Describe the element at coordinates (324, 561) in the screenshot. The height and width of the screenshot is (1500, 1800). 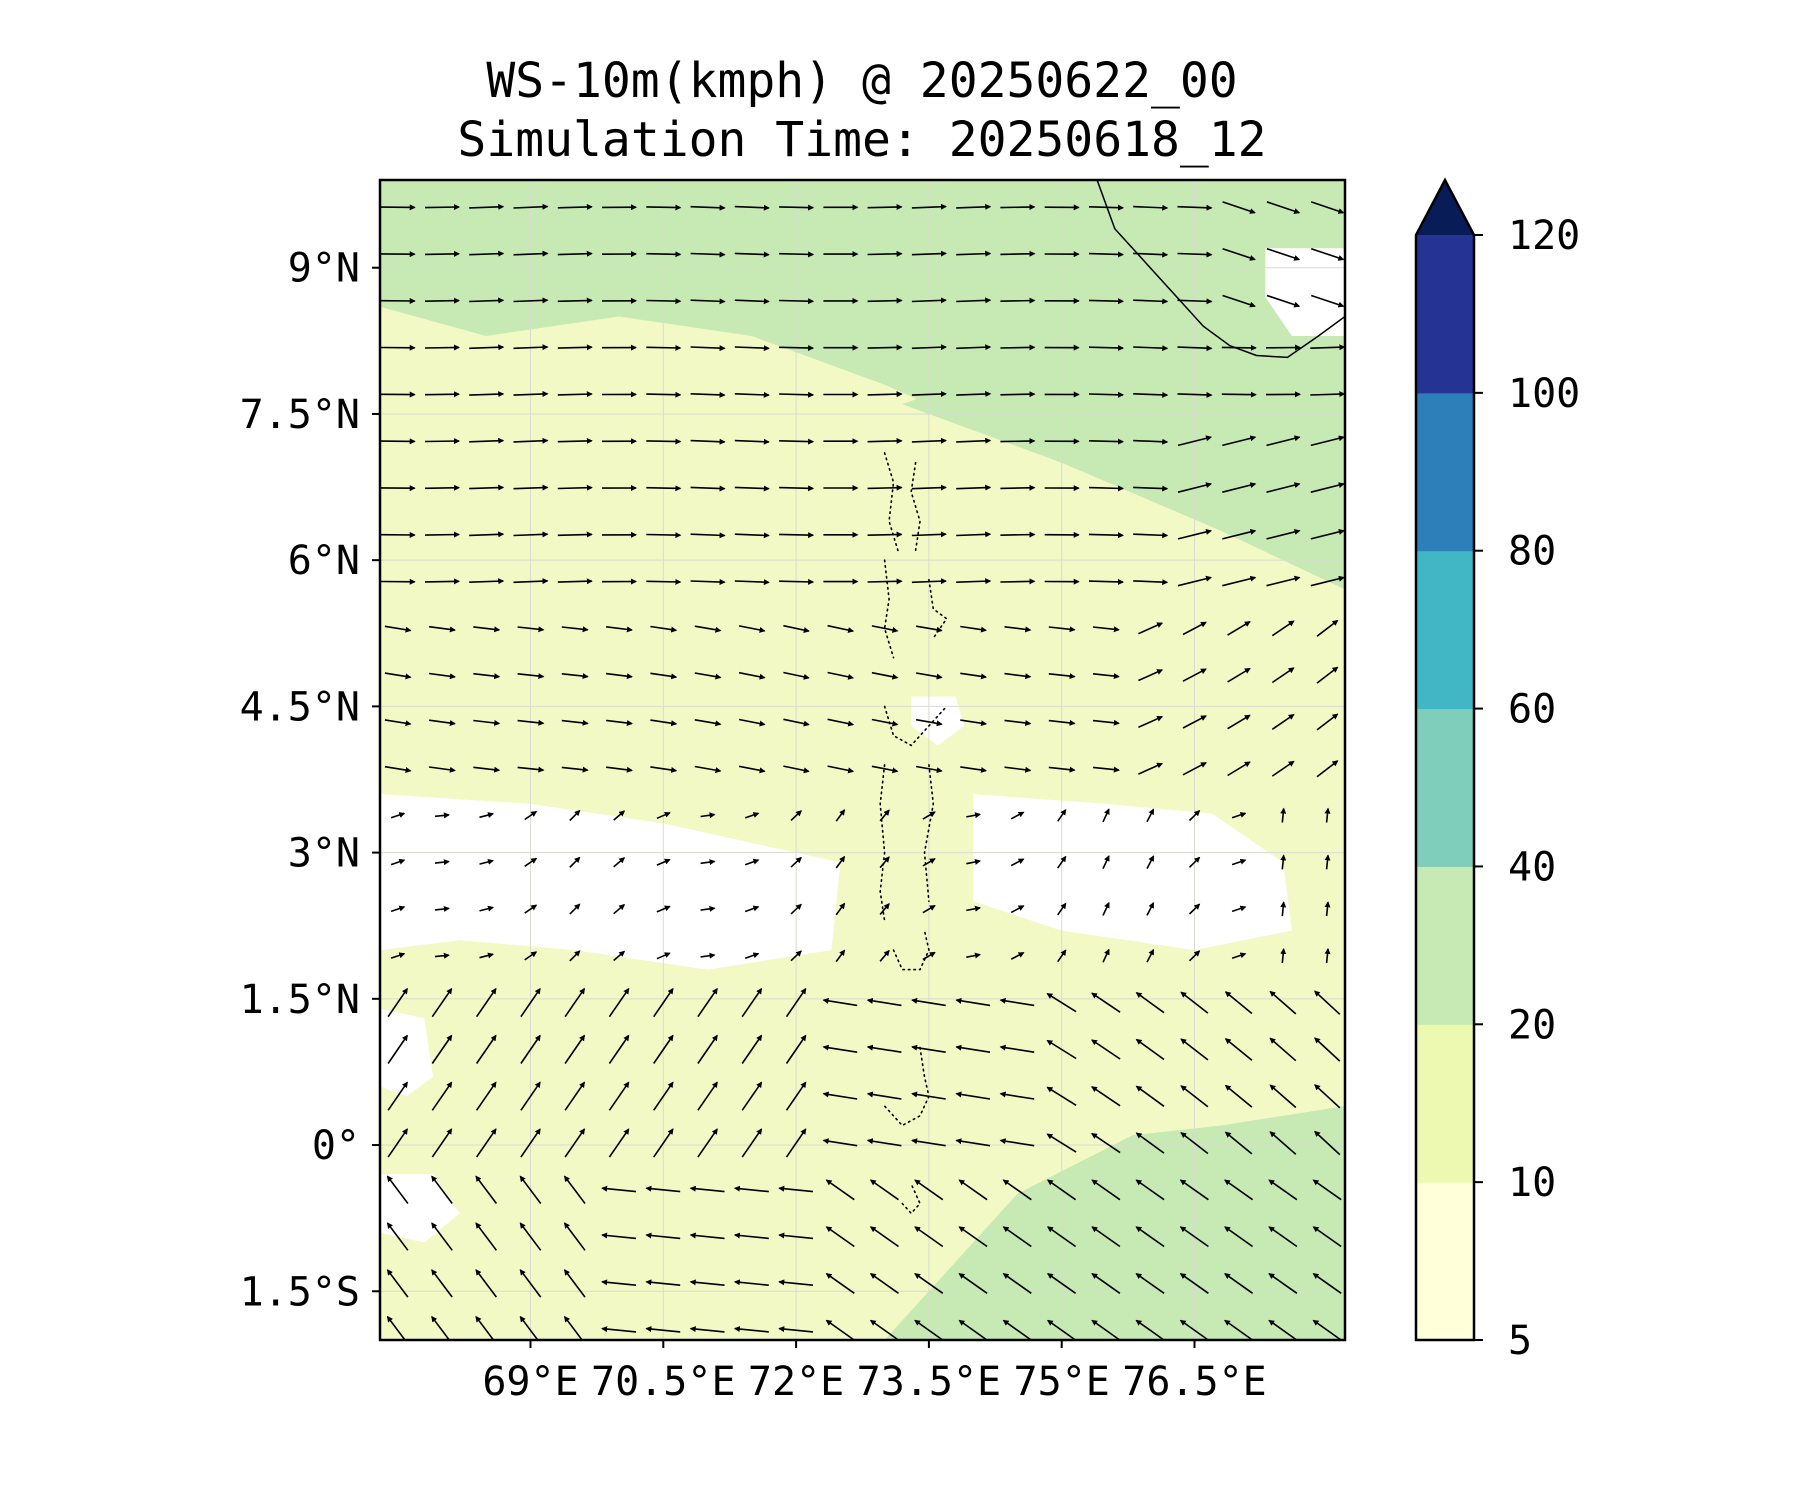
I see `y-tick-label-2: 6°N` at that location.